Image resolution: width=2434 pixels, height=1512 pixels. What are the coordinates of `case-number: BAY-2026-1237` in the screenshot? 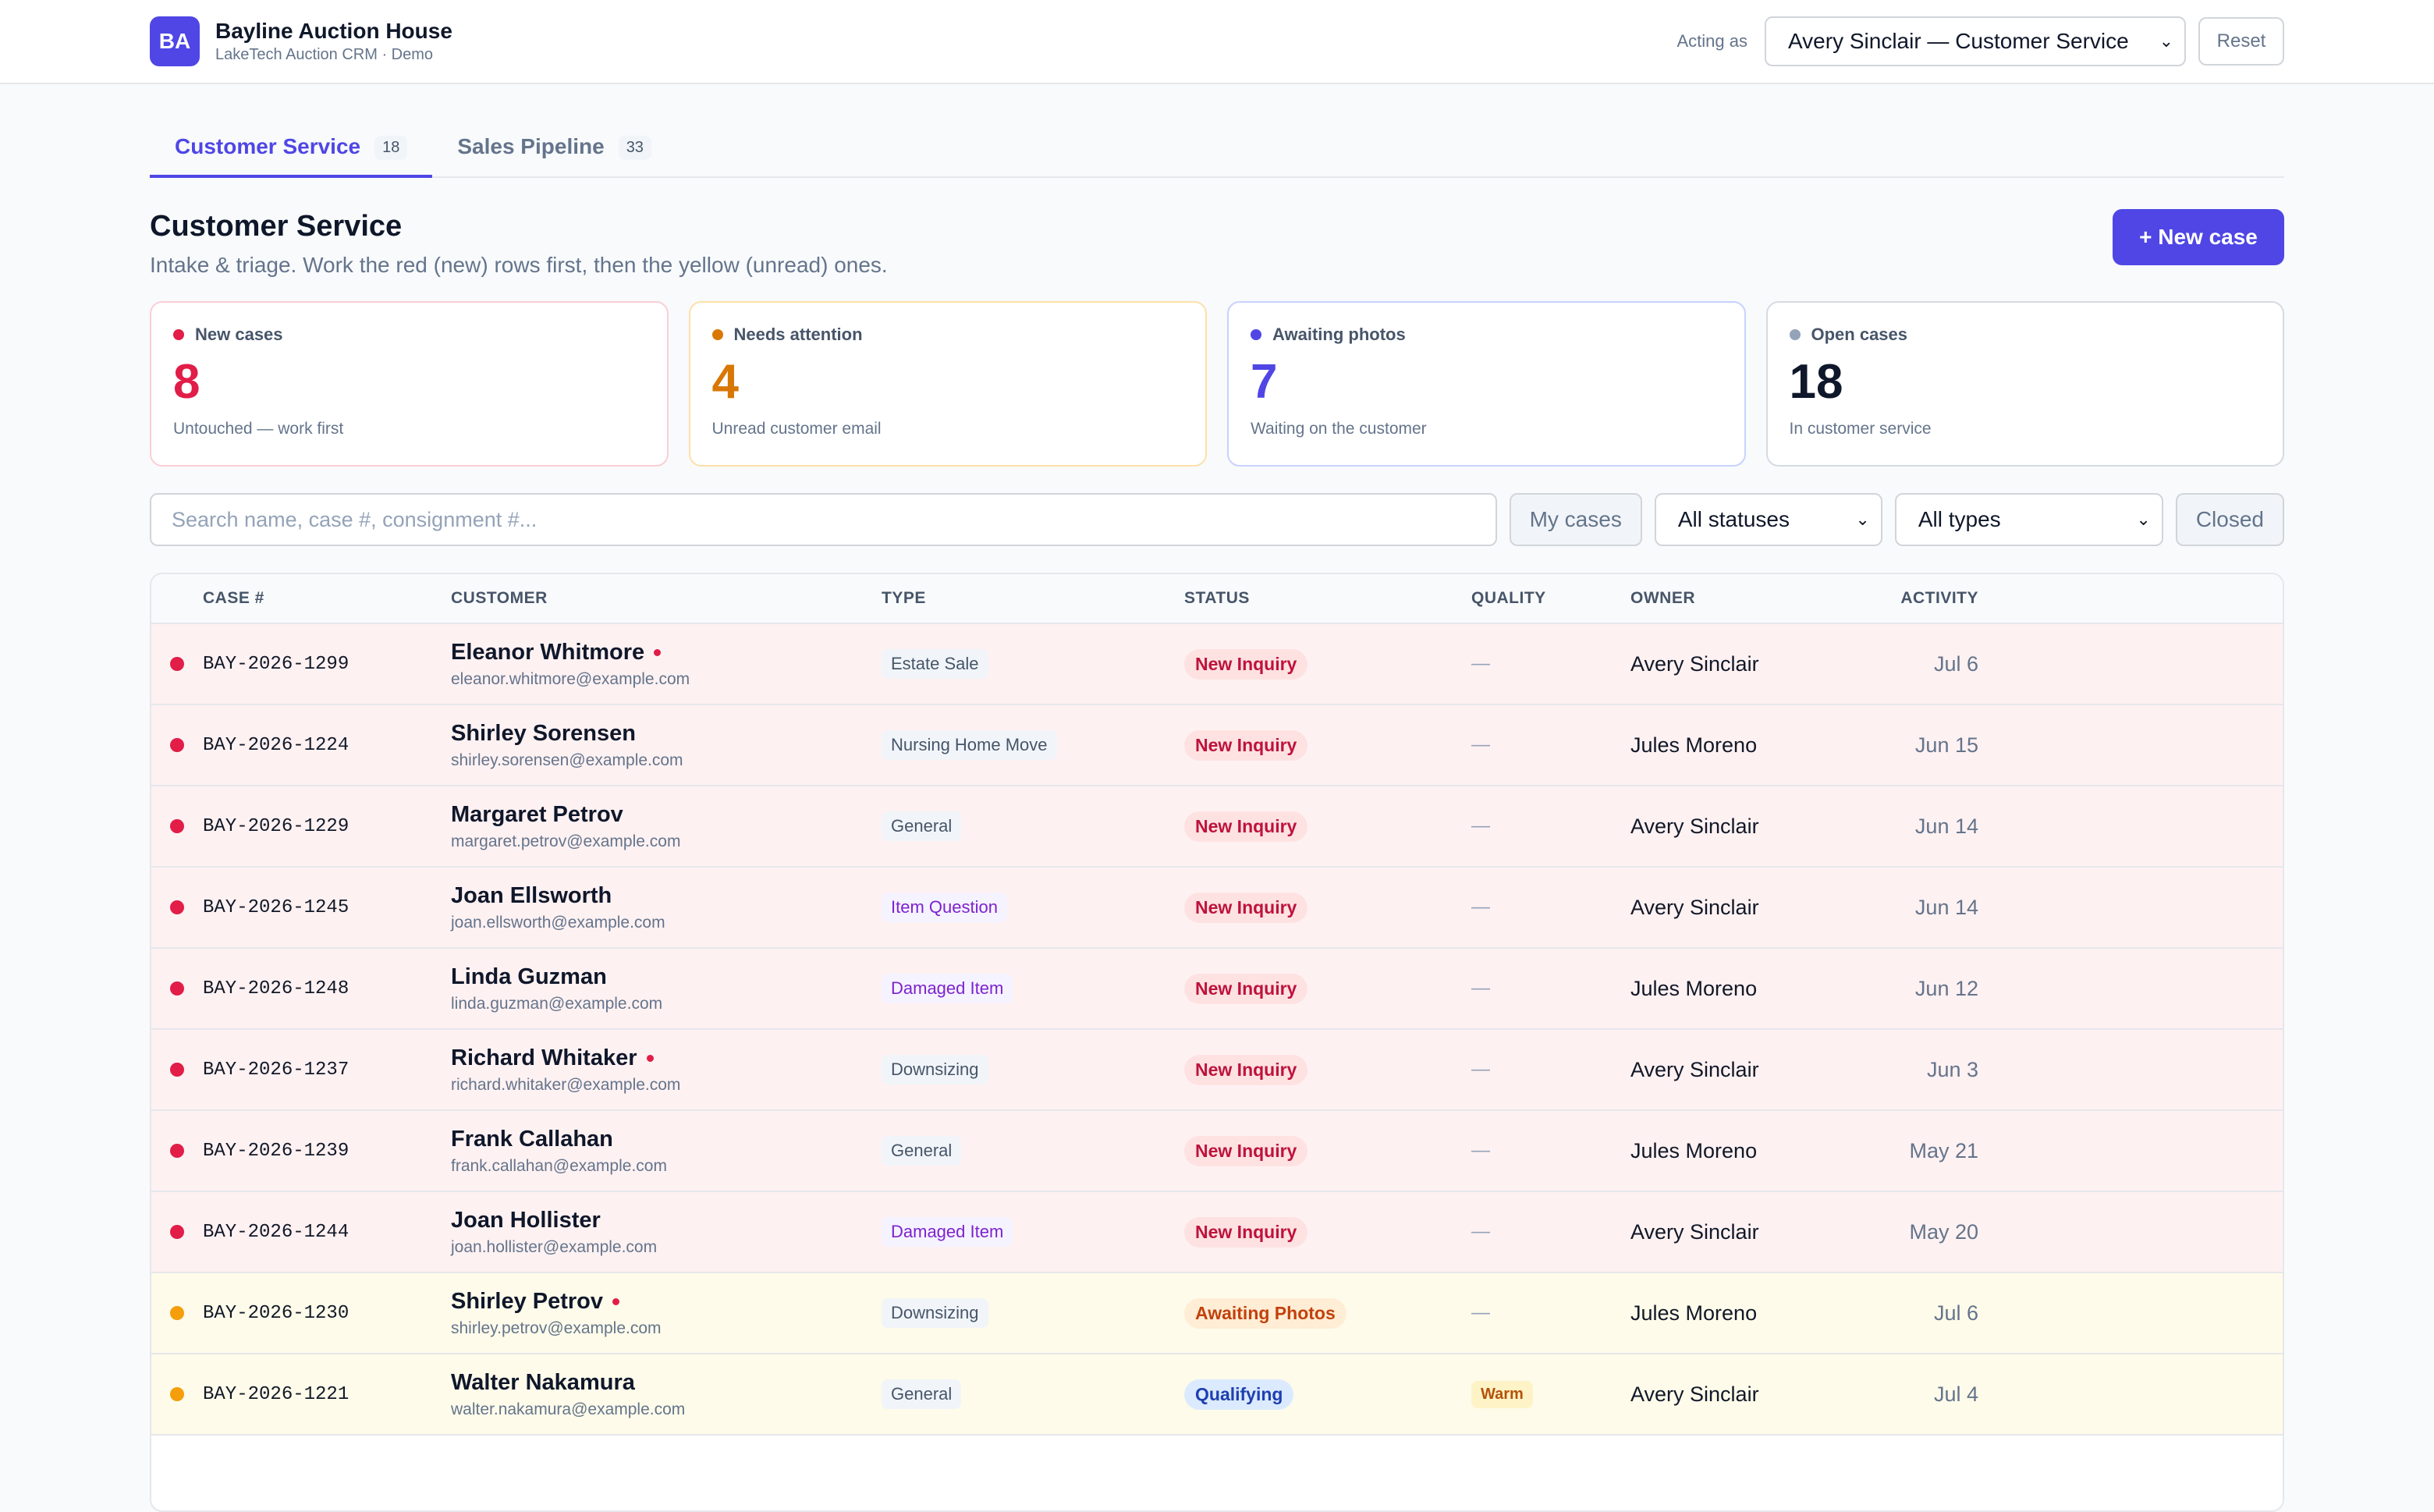 It's located at (276, 1070).